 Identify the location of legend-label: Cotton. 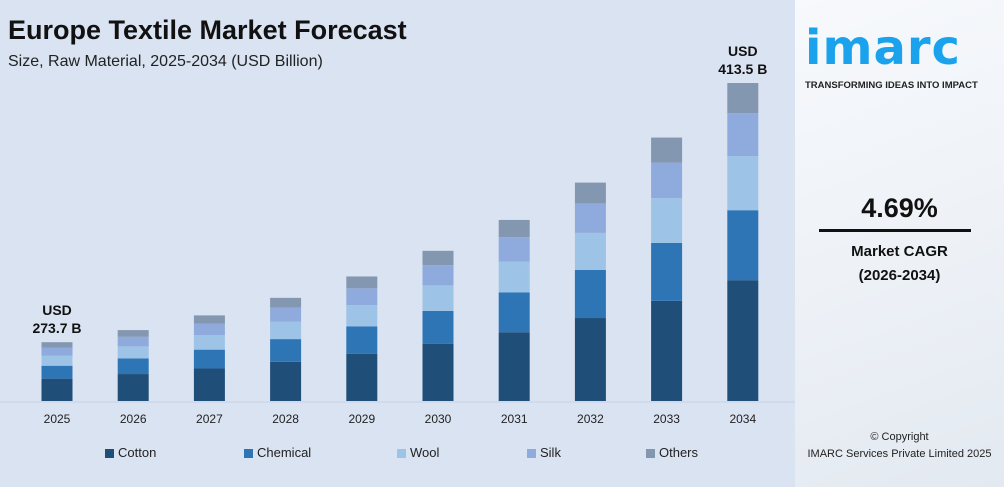
(137, 452).